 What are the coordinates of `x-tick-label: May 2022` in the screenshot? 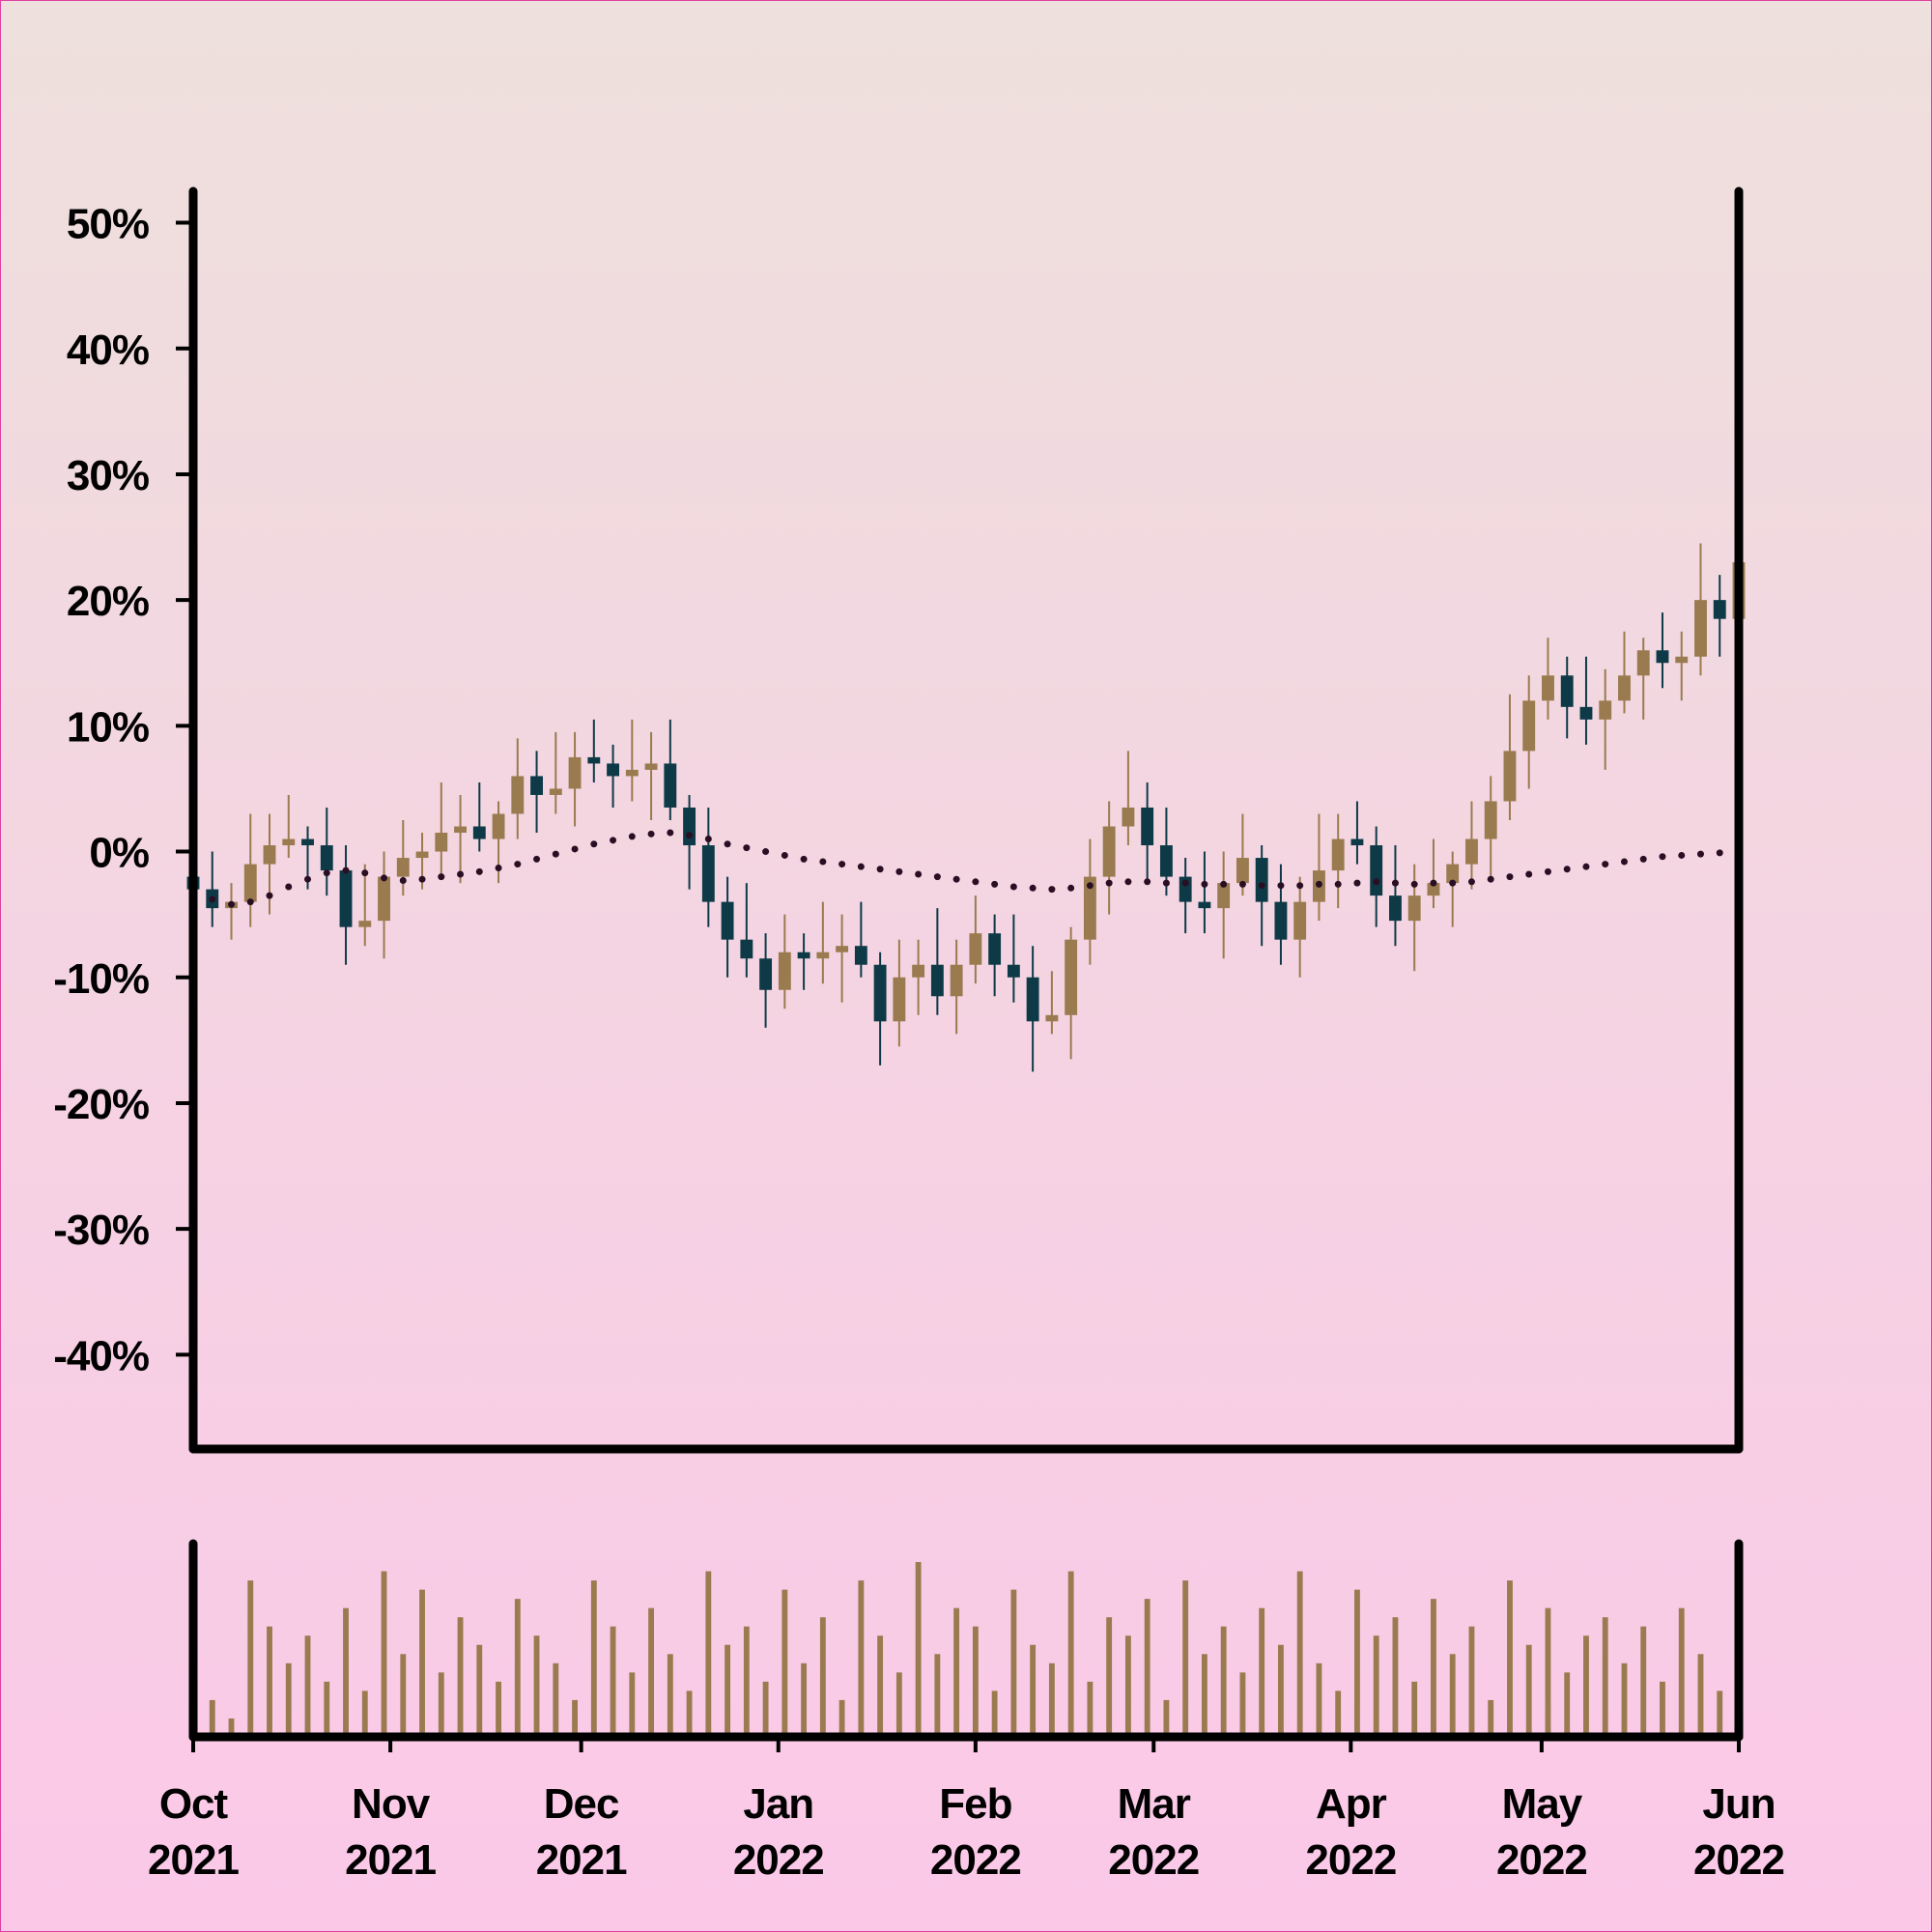 It's located at (1541, 1832).